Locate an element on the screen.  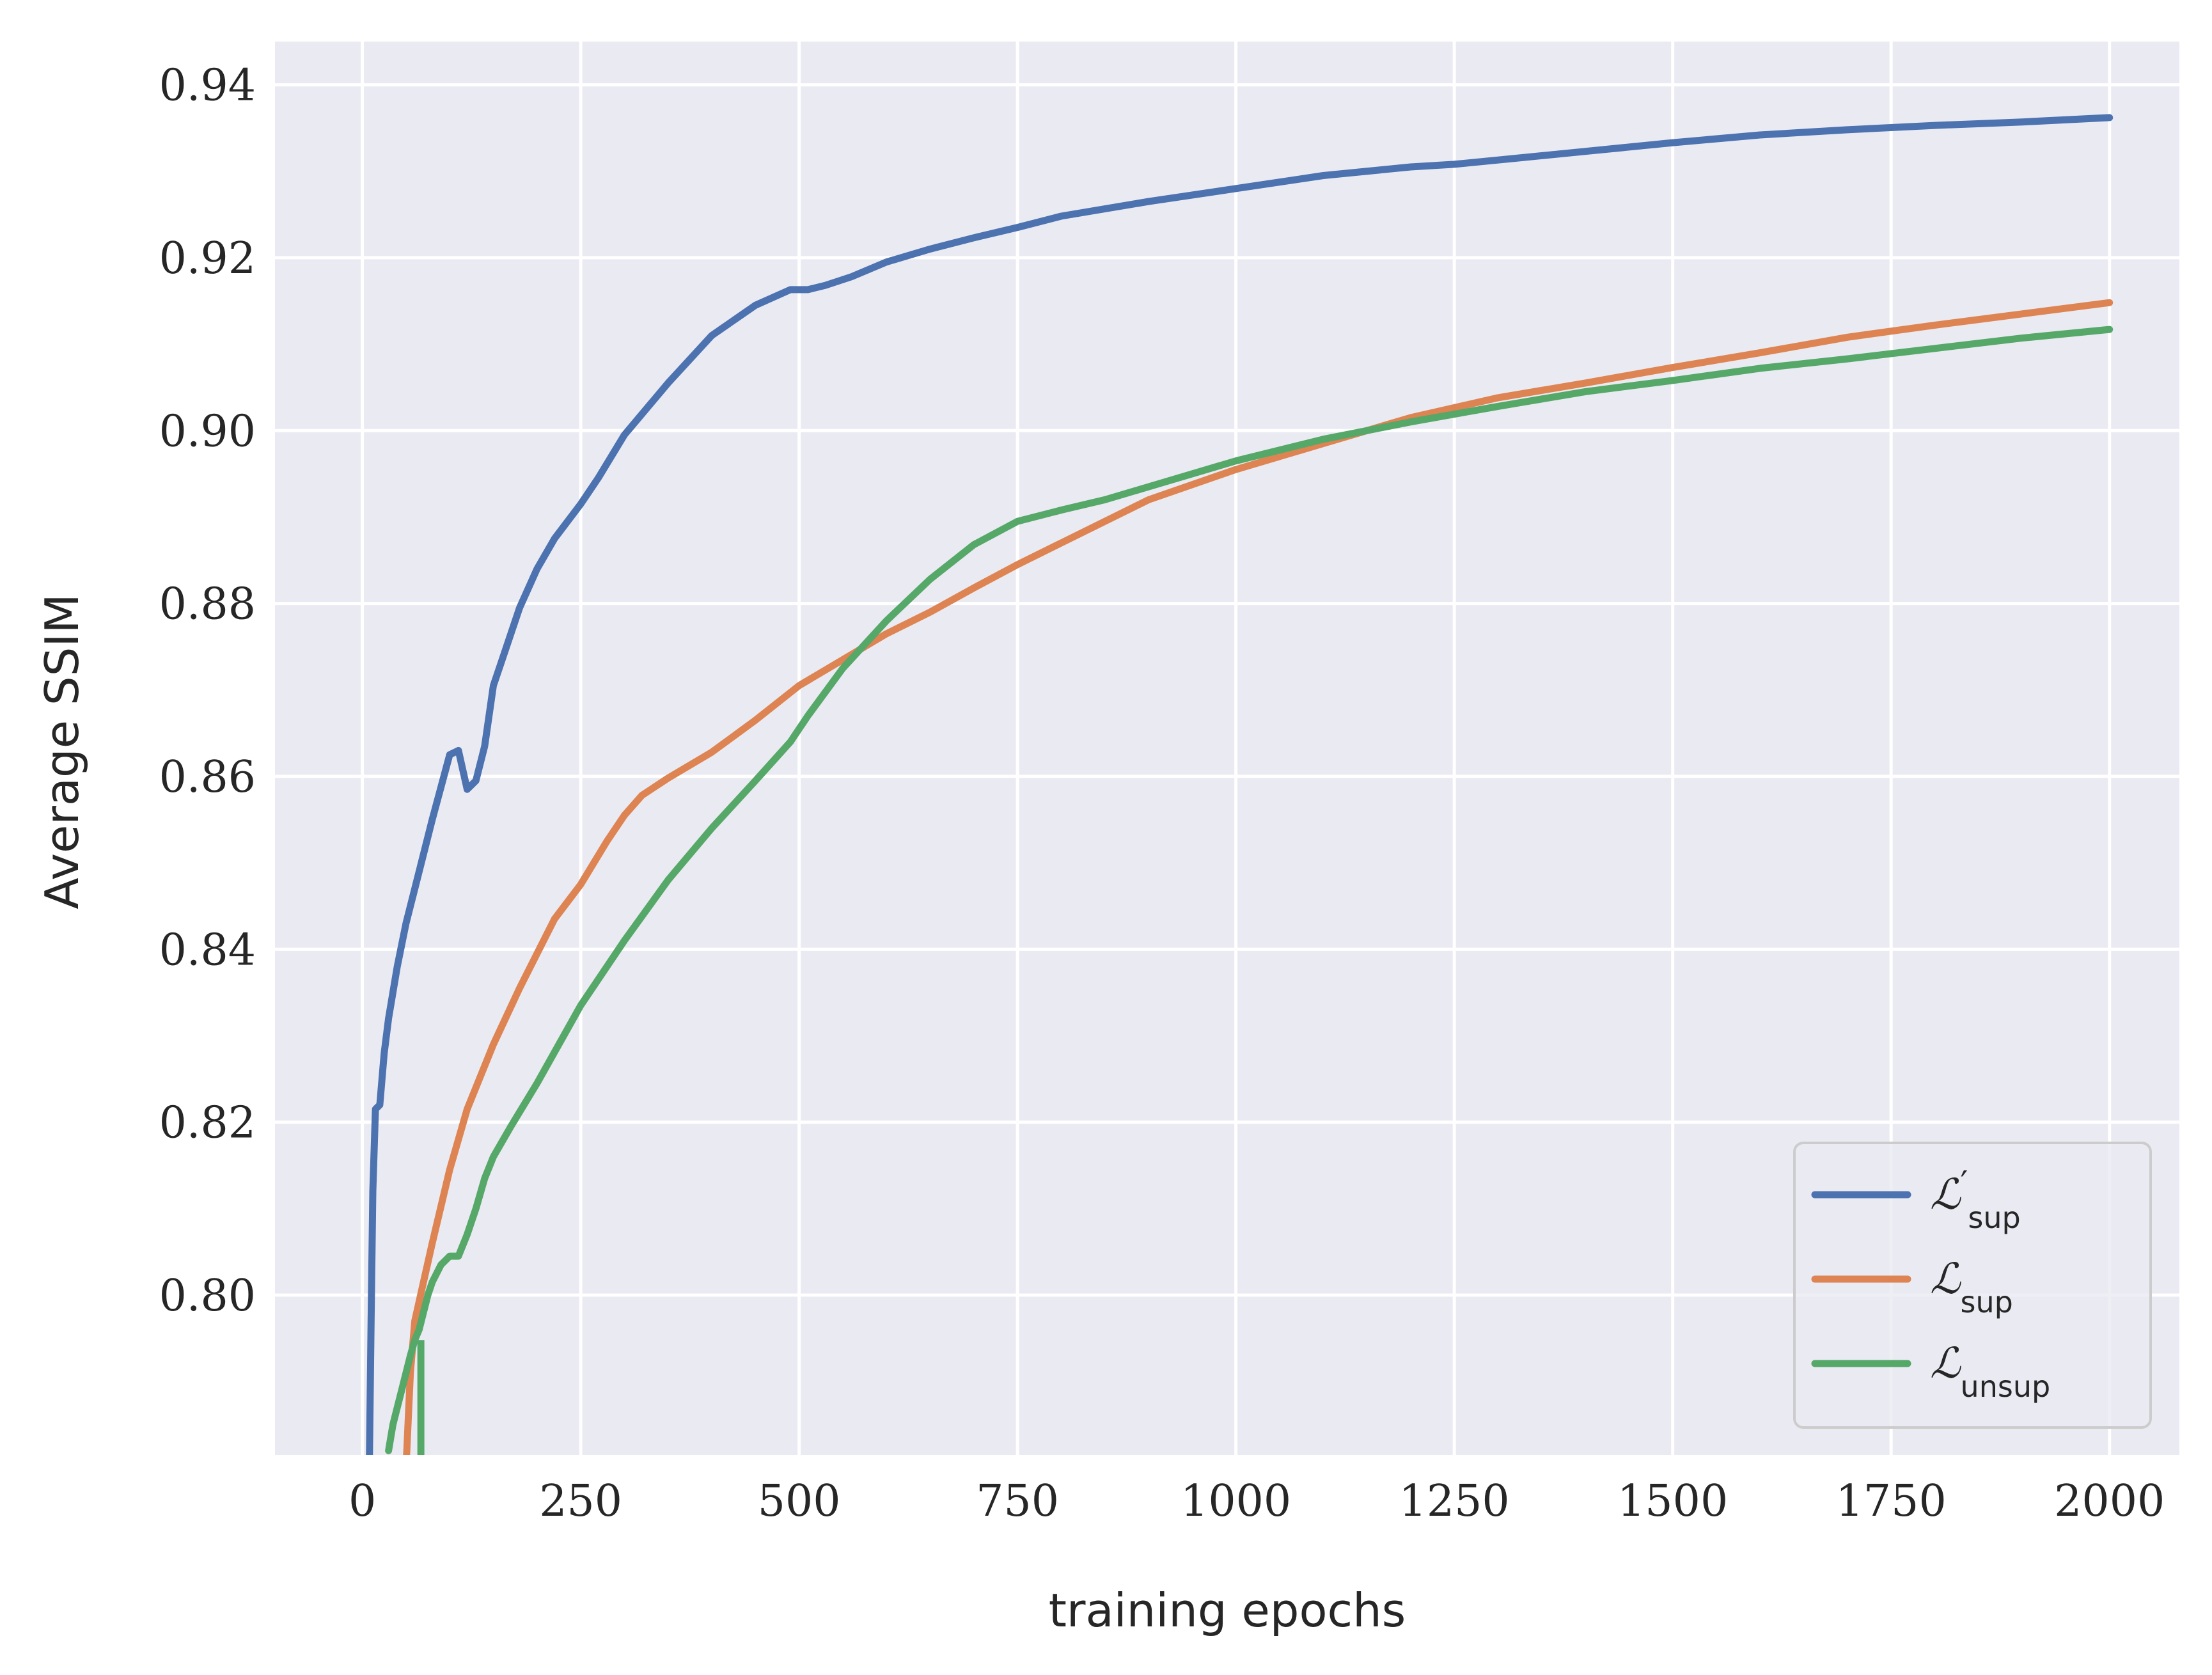
y-tick-label: 0.84 is located at coordinates (207, 950).